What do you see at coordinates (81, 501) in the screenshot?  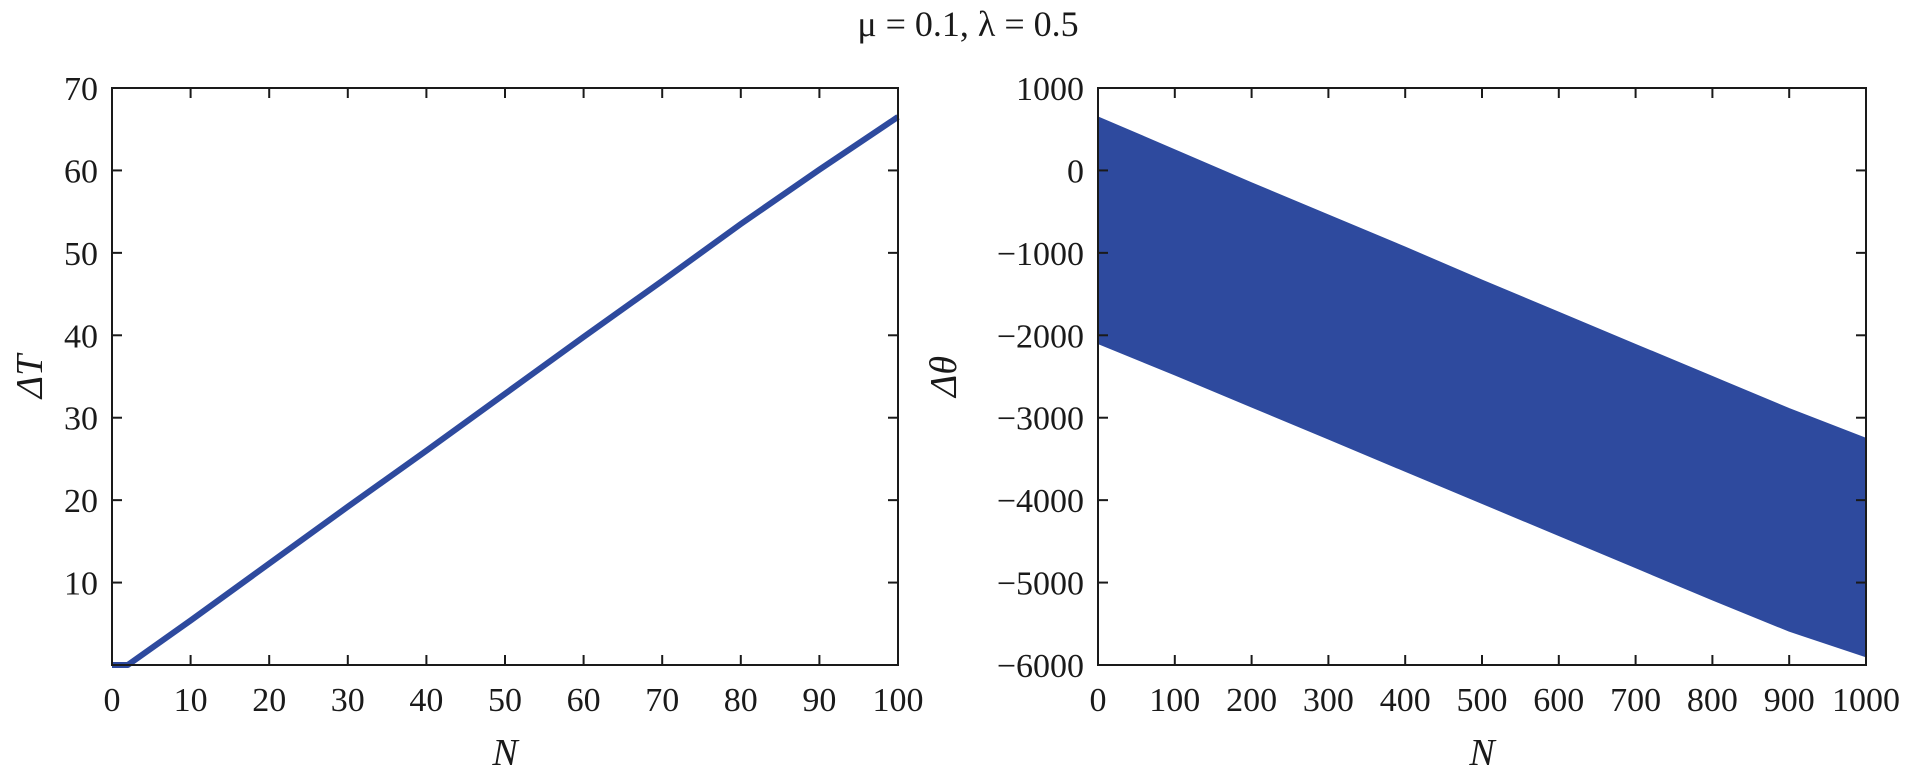 I see `delta-t-y-tick-label: 20` at bounding box center [81, 501].